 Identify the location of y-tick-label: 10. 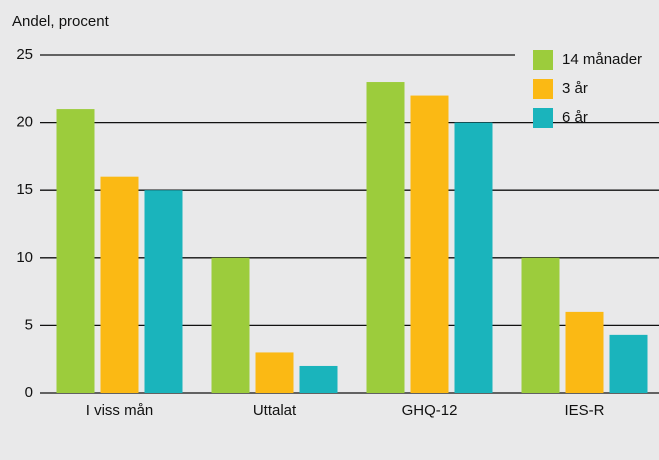
(24, 257).